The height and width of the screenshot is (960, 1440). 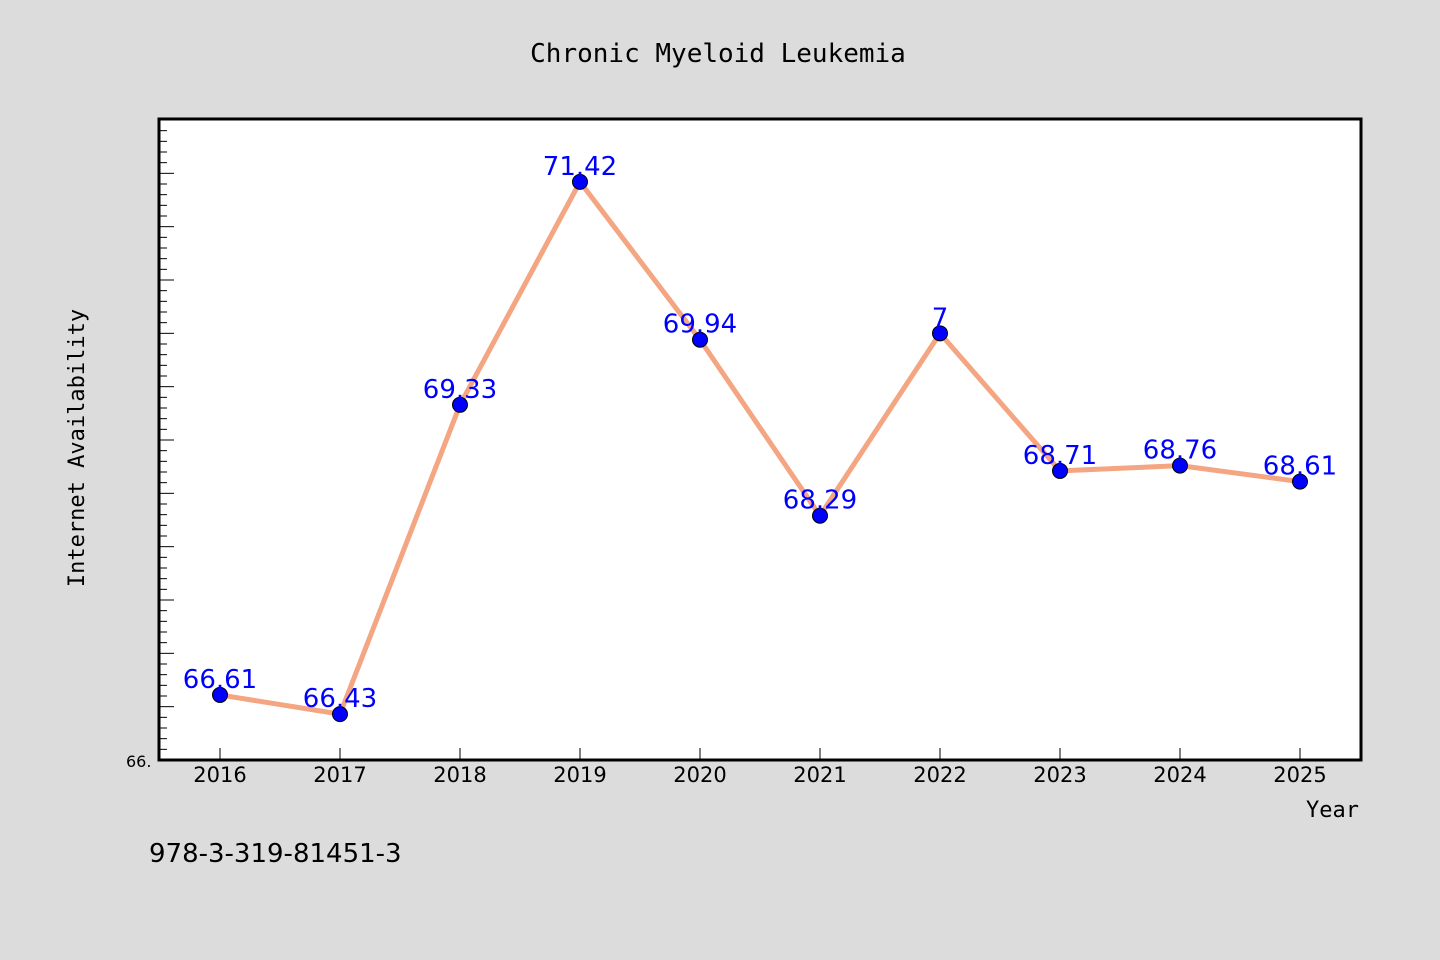 I want to click on x-tick-label: 2017, so click(x=339, y=775).